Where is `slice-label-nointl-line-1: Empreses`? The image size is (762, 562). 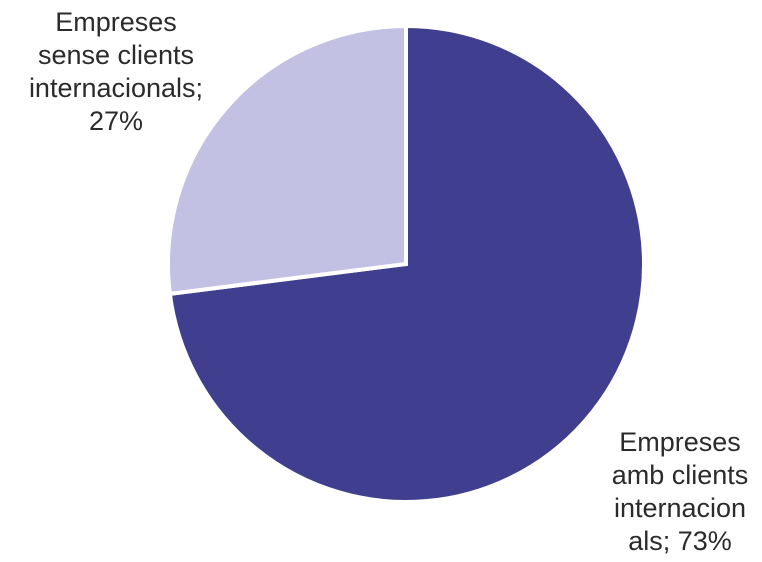 slice-label-nointl-line-1: Empreses is located at coordinates (116, 22).